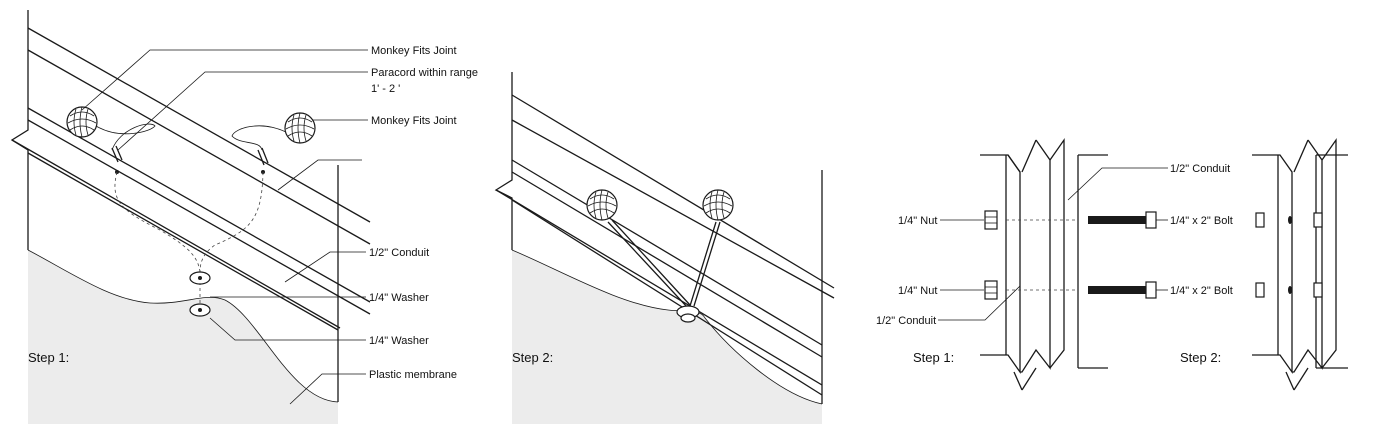 The image size is (1397, 424). What do you see at coordinates (414, 121) in the screenshot?
I see `label-monkey-fits-joint-2: Monkey Fits Joint` at bounding box center [414, 121].